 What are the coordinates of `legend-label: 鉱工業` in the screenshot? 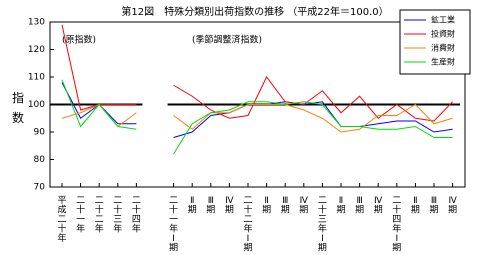 It's located at (443, 20).